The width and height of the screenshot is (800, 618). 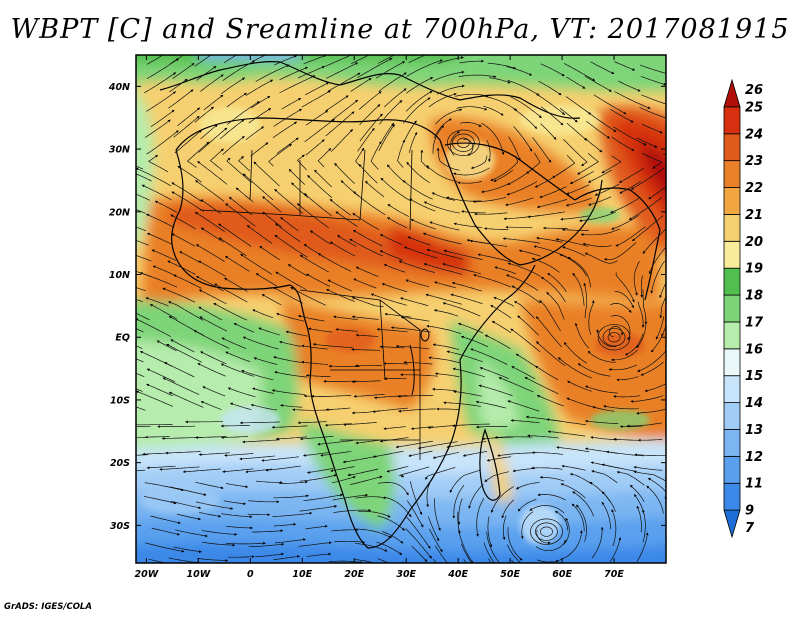 What do you see at coordinates (510, 574) in the screenshot?
I see `lon-tick-label: 50E` at bounding box center [510, 574].